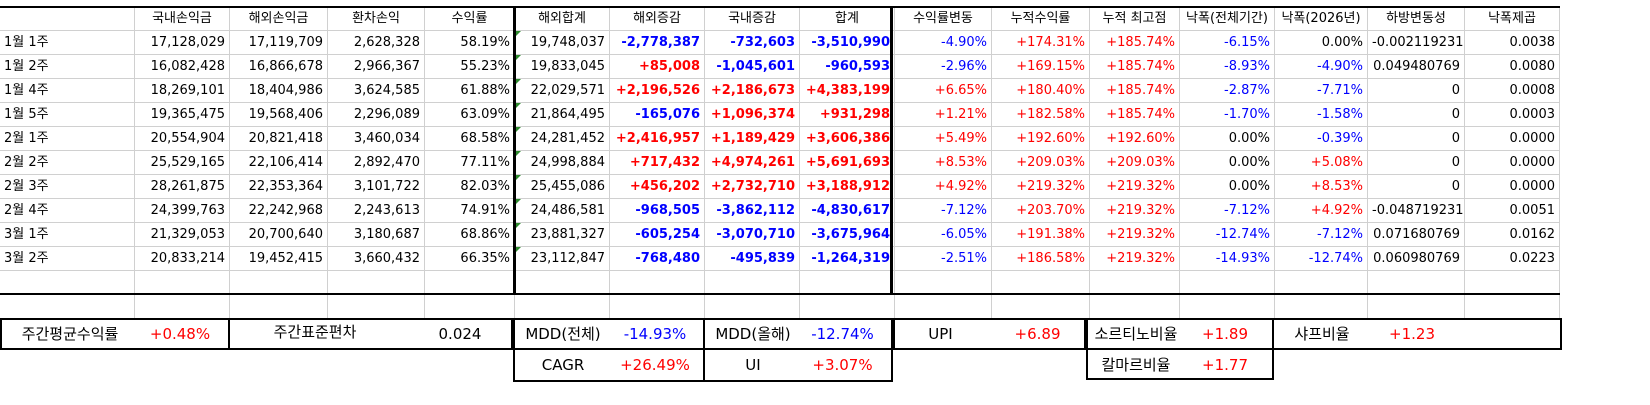 This screenshot has height=405, width=1650. What do you see at coordinates (657, 91) in the screenshot?
I see `table-cell: +2,196,526` at bounding box center [657, 91].